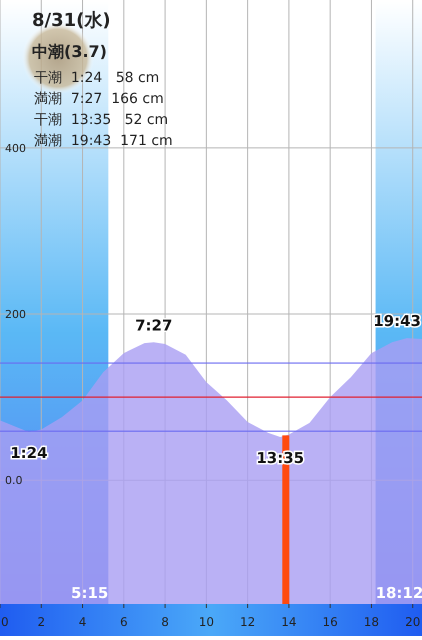 The image size is (422, 640). What do you see at coordinates (29, 453) in the screenshot?
I see `annotation: 1:24` at bounding box center [29, 453].